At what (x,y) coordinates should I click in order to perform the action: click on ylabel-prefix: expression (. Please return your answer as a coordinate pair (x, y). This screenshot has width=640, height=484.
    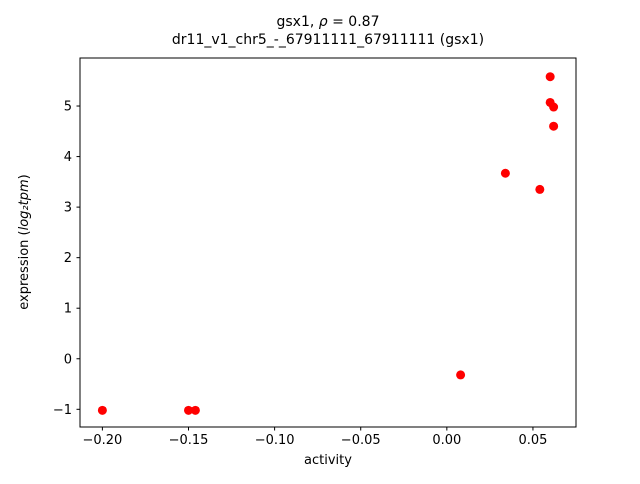
    Looking at the image, I should click on (24, 269).